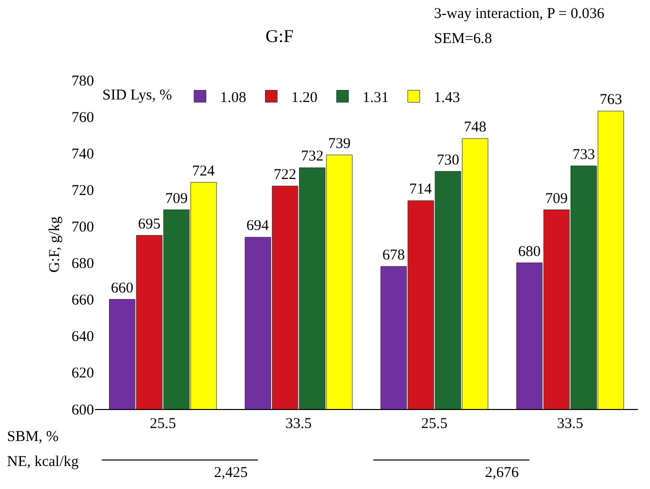 The height and width of the screenshot is (489, 650). Describe the element at coordinates (393, 255) in the screenshot. I see `data-label: 678` at that location.